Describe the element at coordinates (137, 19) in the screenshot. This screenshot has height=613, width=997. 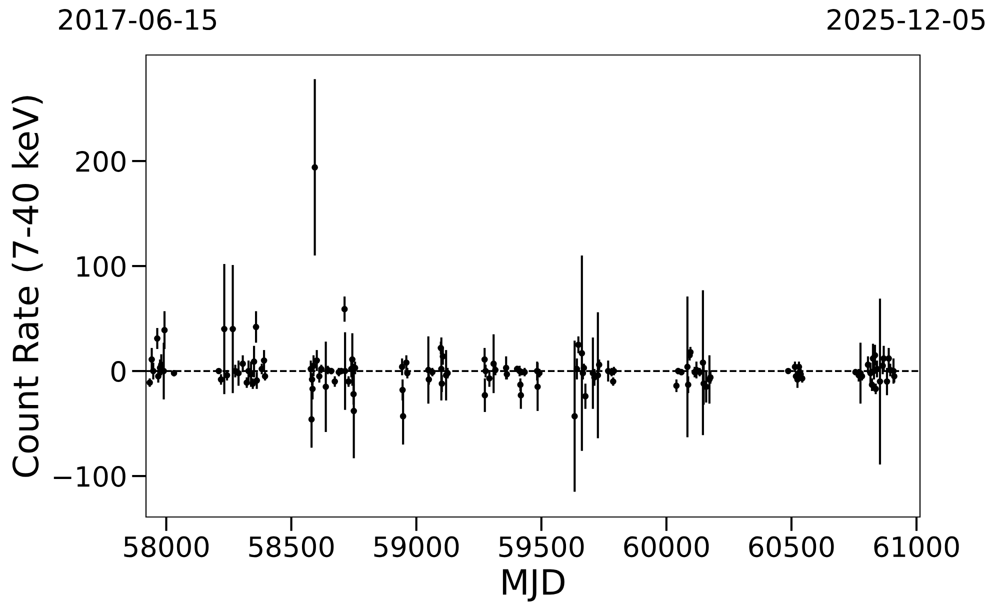
I see `text: 2017-06-15` at that location.